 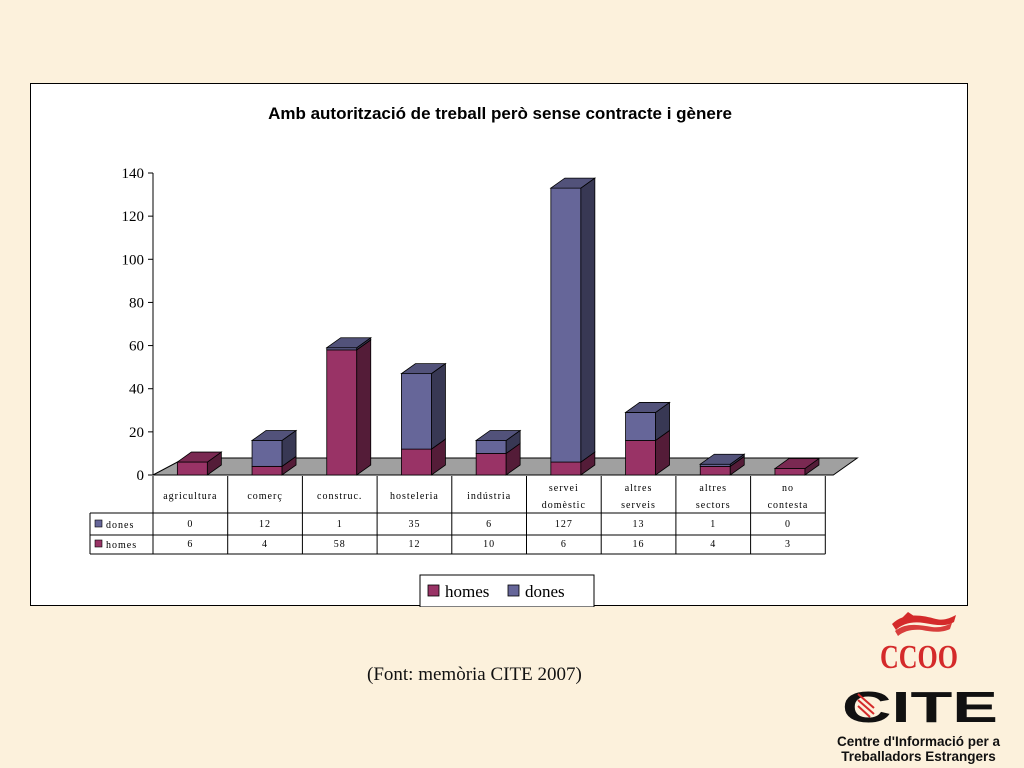 I want to click on table-cell: 127, so click(x=564, y=524).